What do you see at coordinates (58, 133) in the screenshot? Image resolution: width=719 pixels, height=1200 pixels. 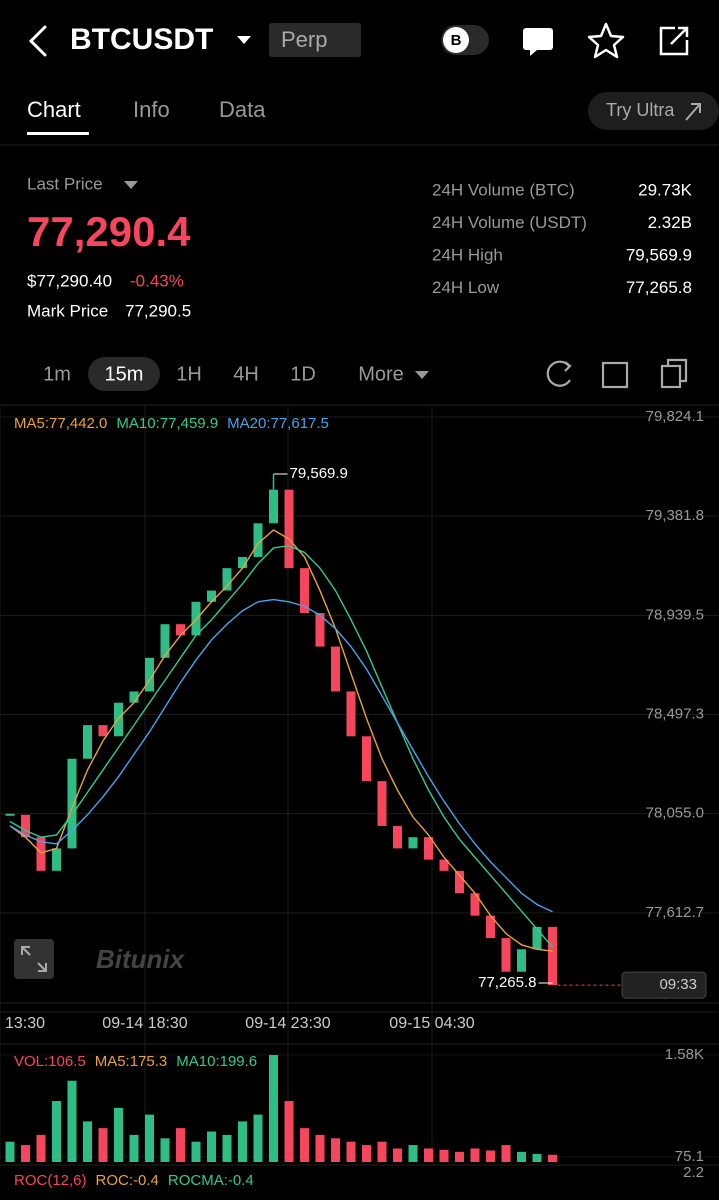 I see `tab-indicator` at bounding box center [58, 133].